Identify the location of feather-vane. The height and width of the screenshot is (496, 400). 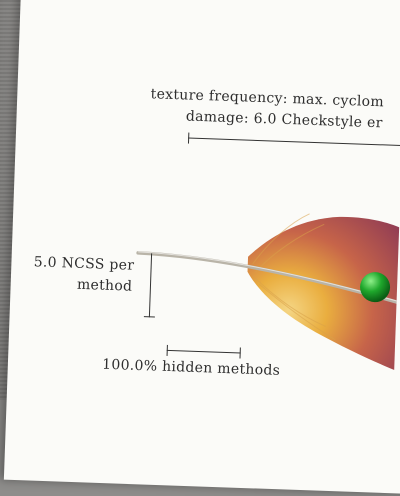
(323, 297).